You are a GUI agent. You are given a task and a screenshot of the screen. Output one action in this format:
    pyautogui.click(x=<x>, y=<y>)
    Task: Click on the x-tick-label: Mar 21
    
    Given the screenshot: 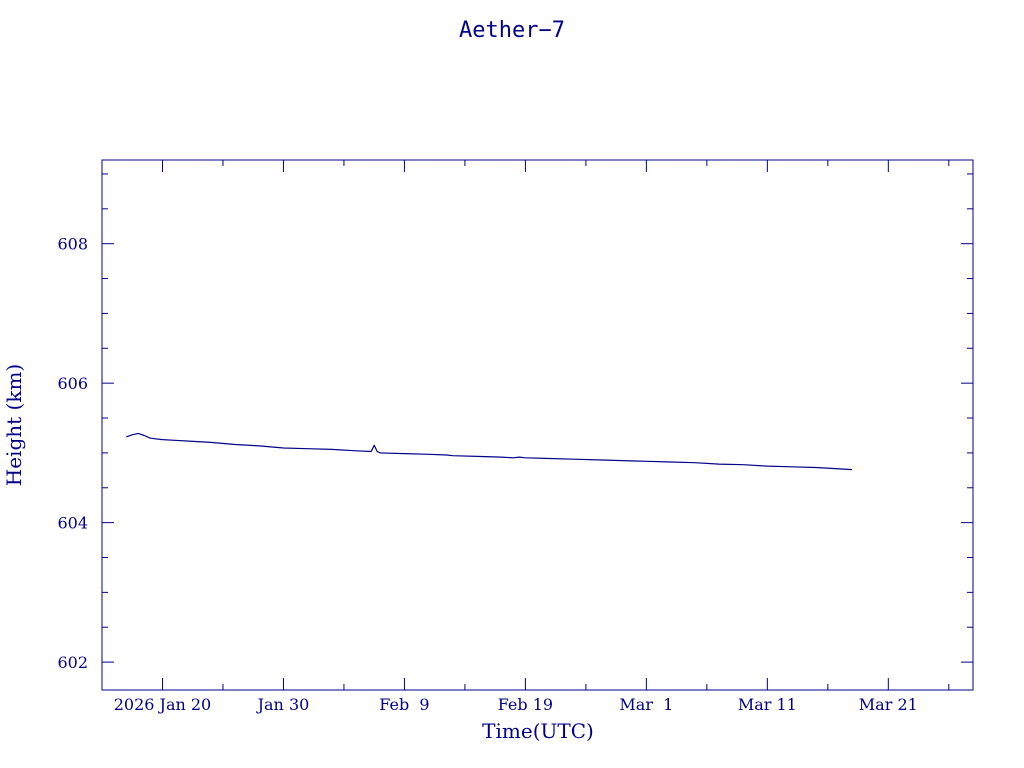 What is the action you would take?
    pyautogui.click(x=888, y=704)
    